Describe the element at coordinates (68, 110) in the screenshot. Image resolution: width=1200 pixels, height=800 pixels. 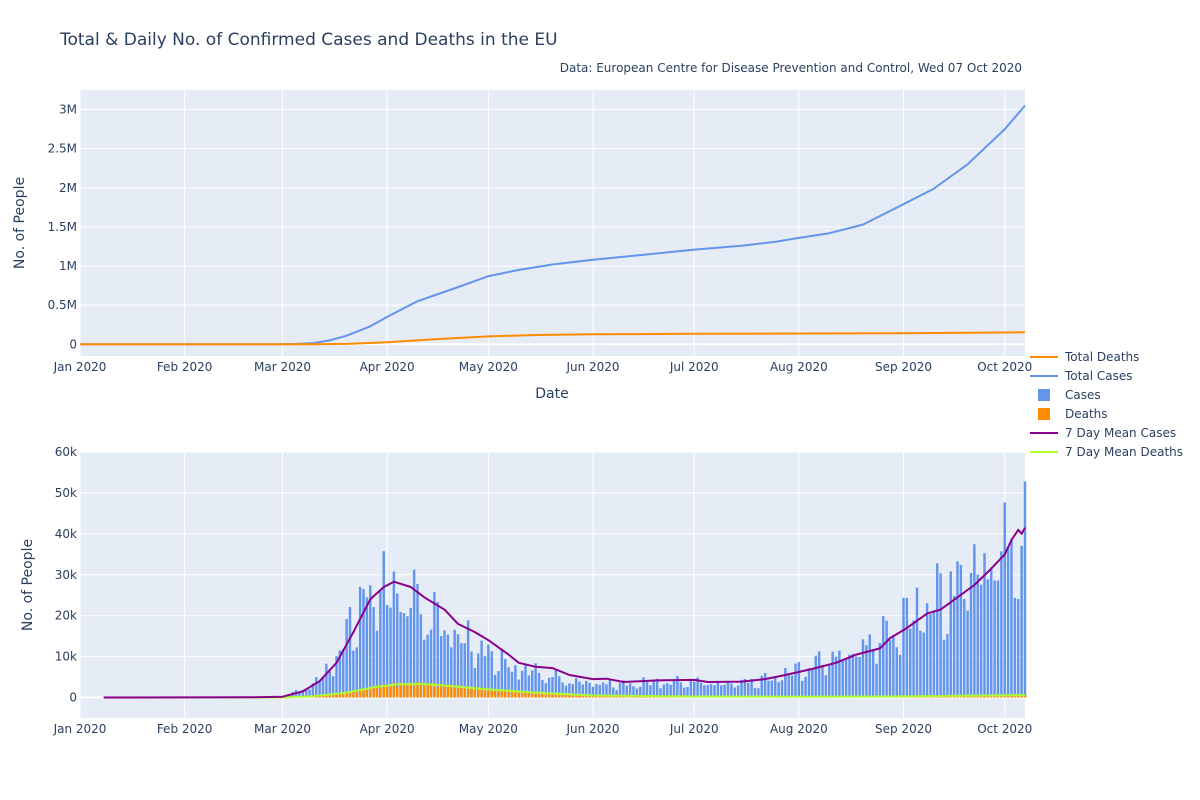
I see `y-tick-label: 3M` at that location.